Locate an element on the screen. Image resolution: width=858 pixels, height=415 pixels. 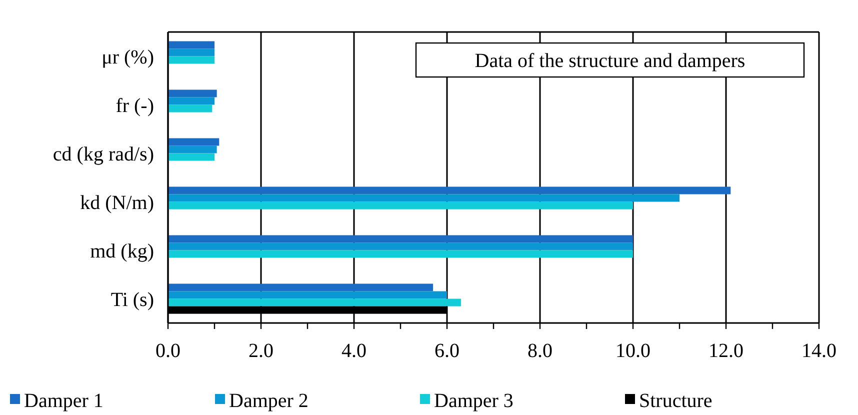
y-tick-label: cd (kg rad/s) is located at coordinates (103, 154).